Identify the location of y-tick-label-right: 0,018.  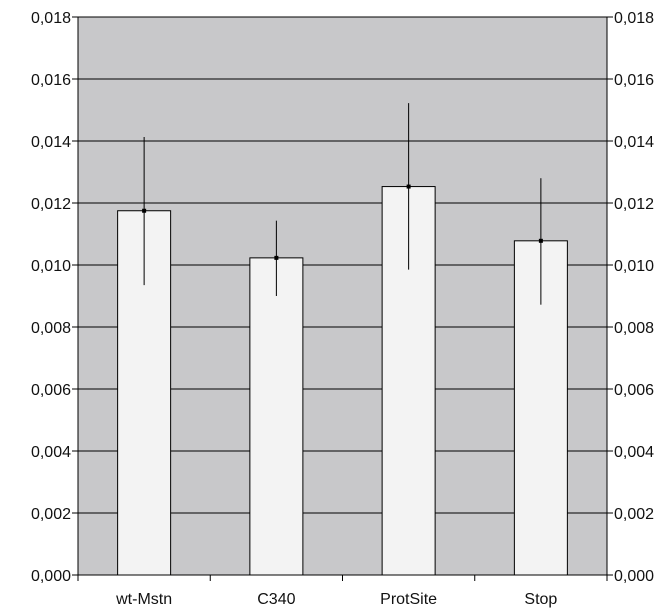
(634, 18).